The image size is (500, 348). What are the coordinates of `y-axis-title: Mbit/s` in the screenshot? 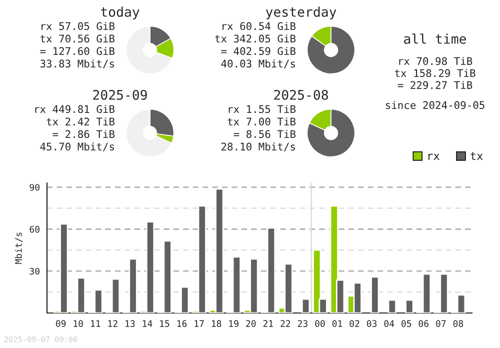 It's located at (18, 248).